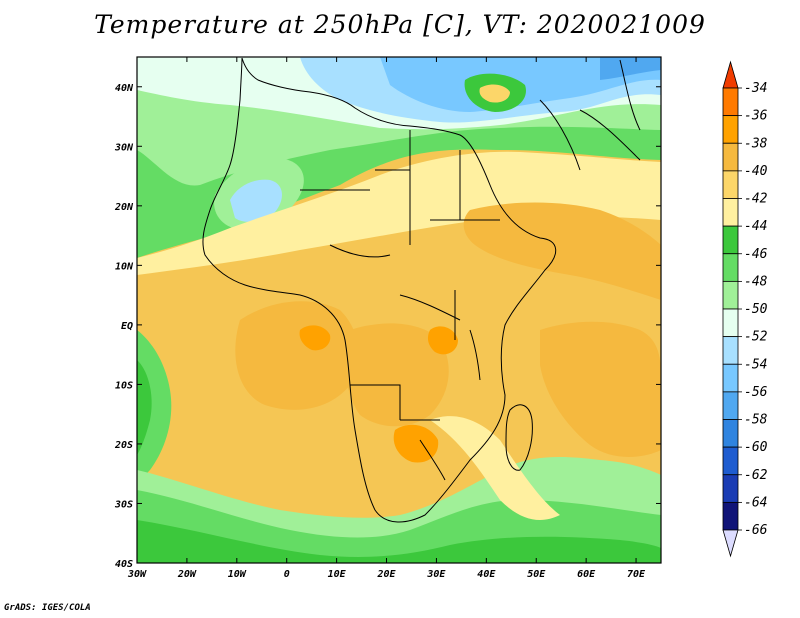  What do you see at coordinates (756, 143) in the screenshot?
I see `colorbar-label: -38` at bounding box center [756, 143].